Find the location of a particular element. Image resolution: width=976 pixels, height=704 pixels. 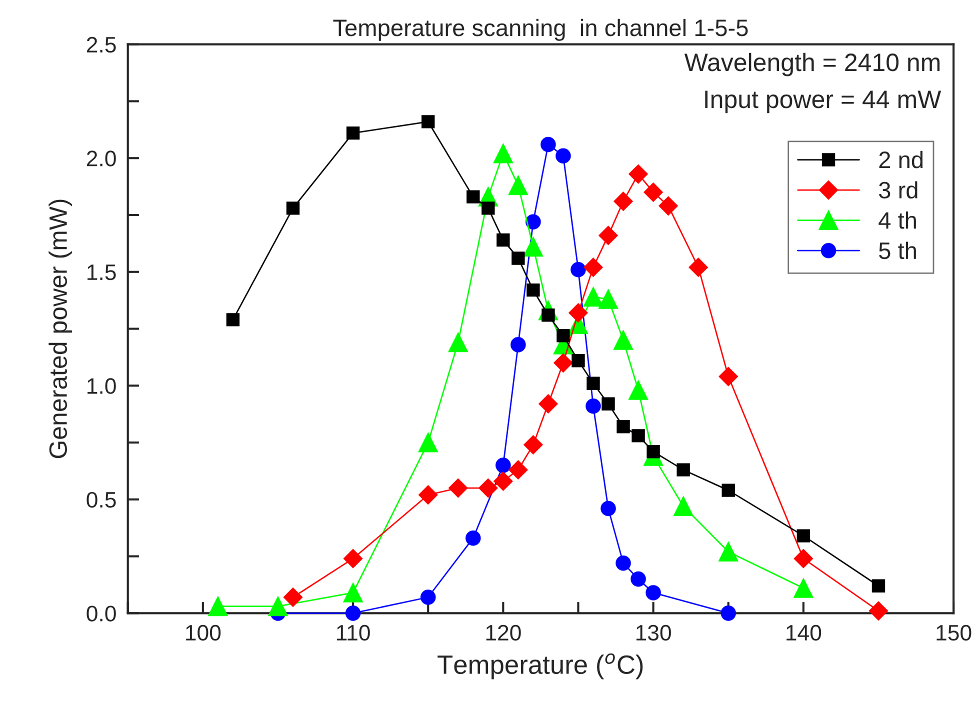

x-tick-label: 110 is located at coordinates (353, 632).